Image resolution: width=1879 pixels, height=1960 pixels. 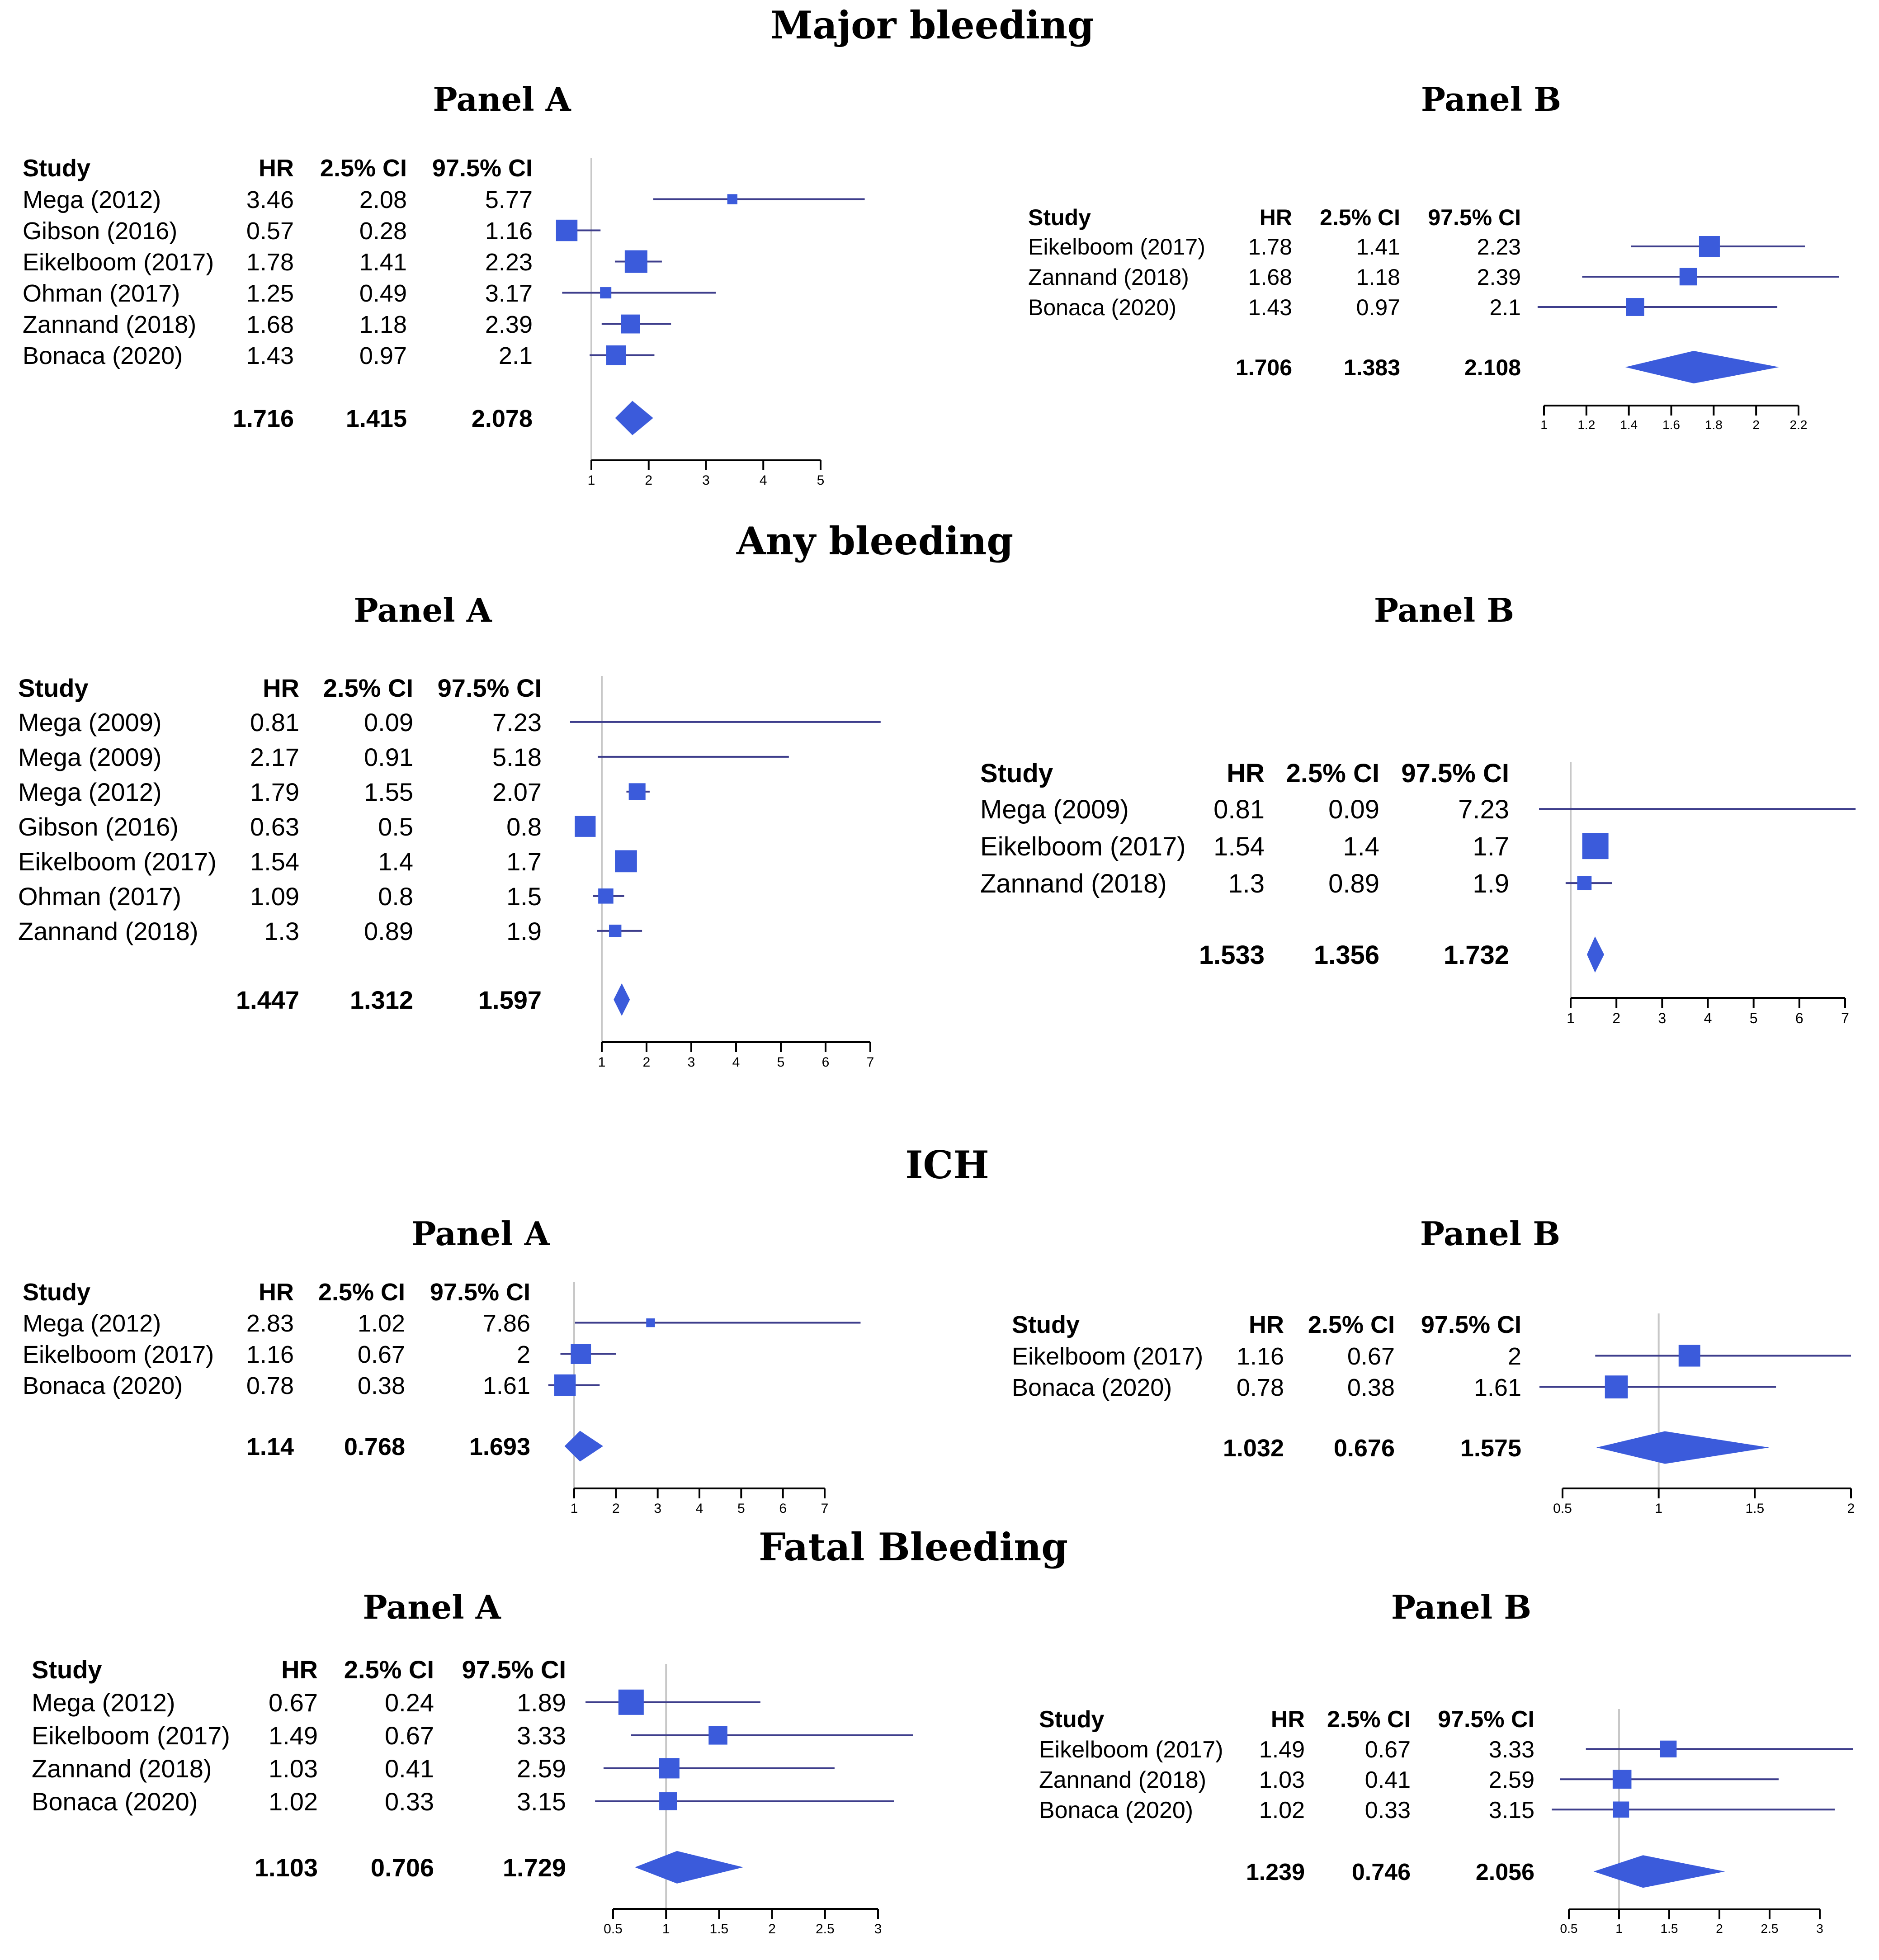 What do you see at coordinates (395, 896) in the screenshot?
I see `ci-lower-value: 0.8` at bounding box center [395, 896].